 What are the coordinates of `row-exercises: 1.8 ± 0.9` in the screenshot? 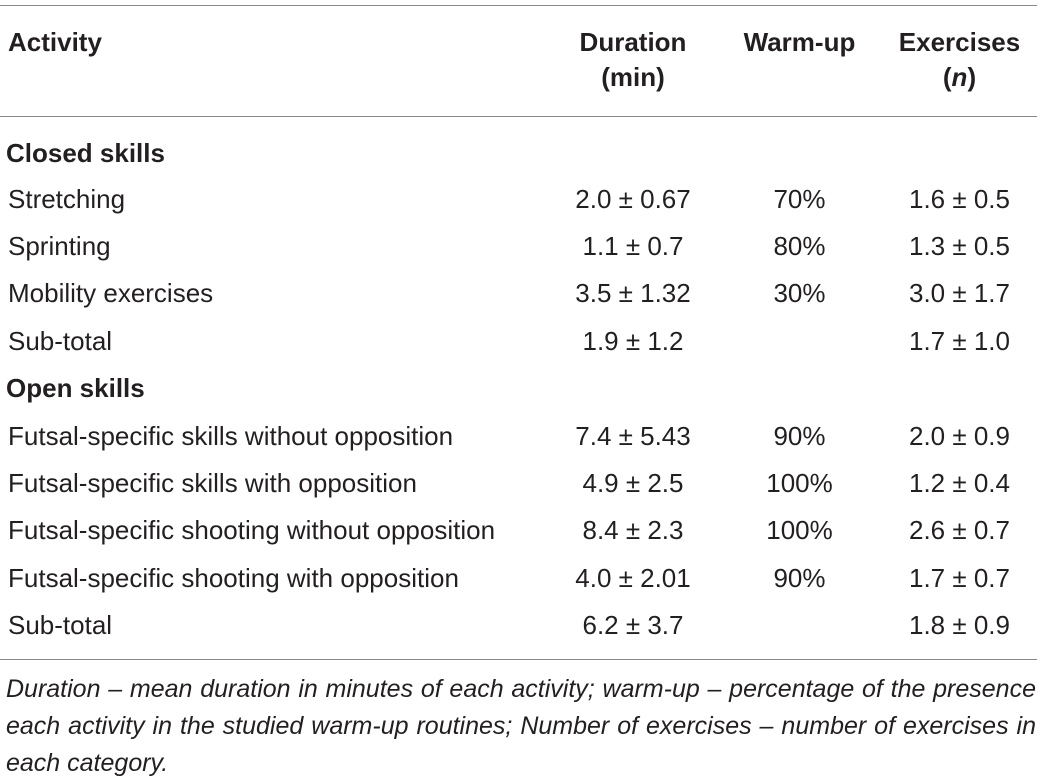 It's located at (959, 625).